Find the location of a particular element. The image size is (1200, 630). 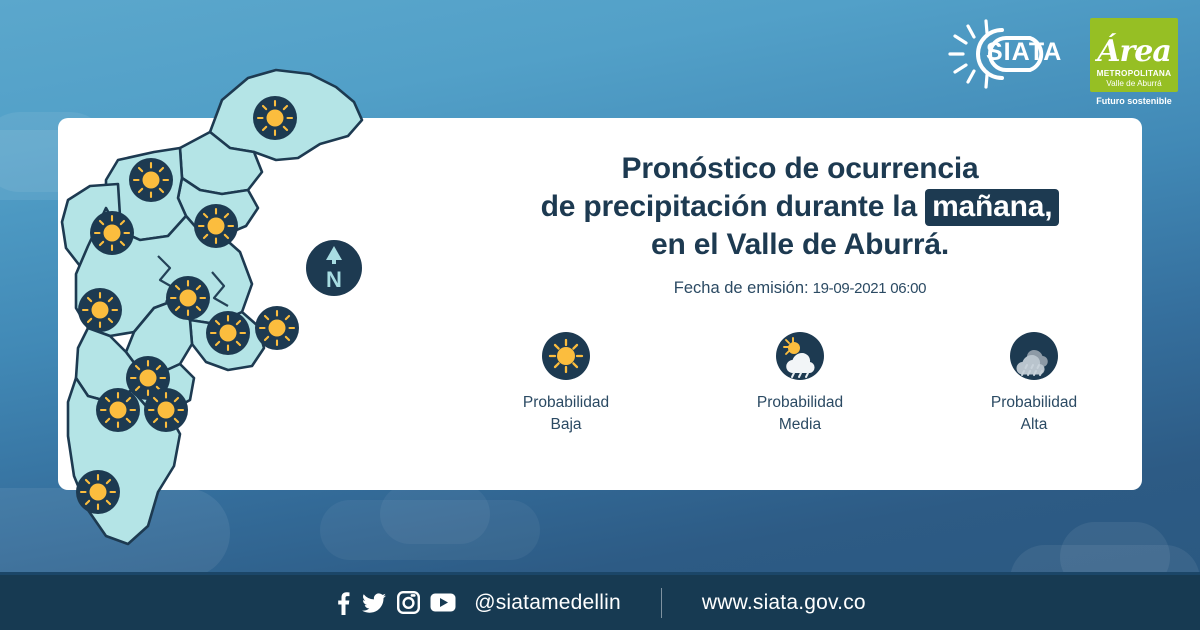

legend-item-alta: Probabilidad Alta is located at coordinates (1034, 383).